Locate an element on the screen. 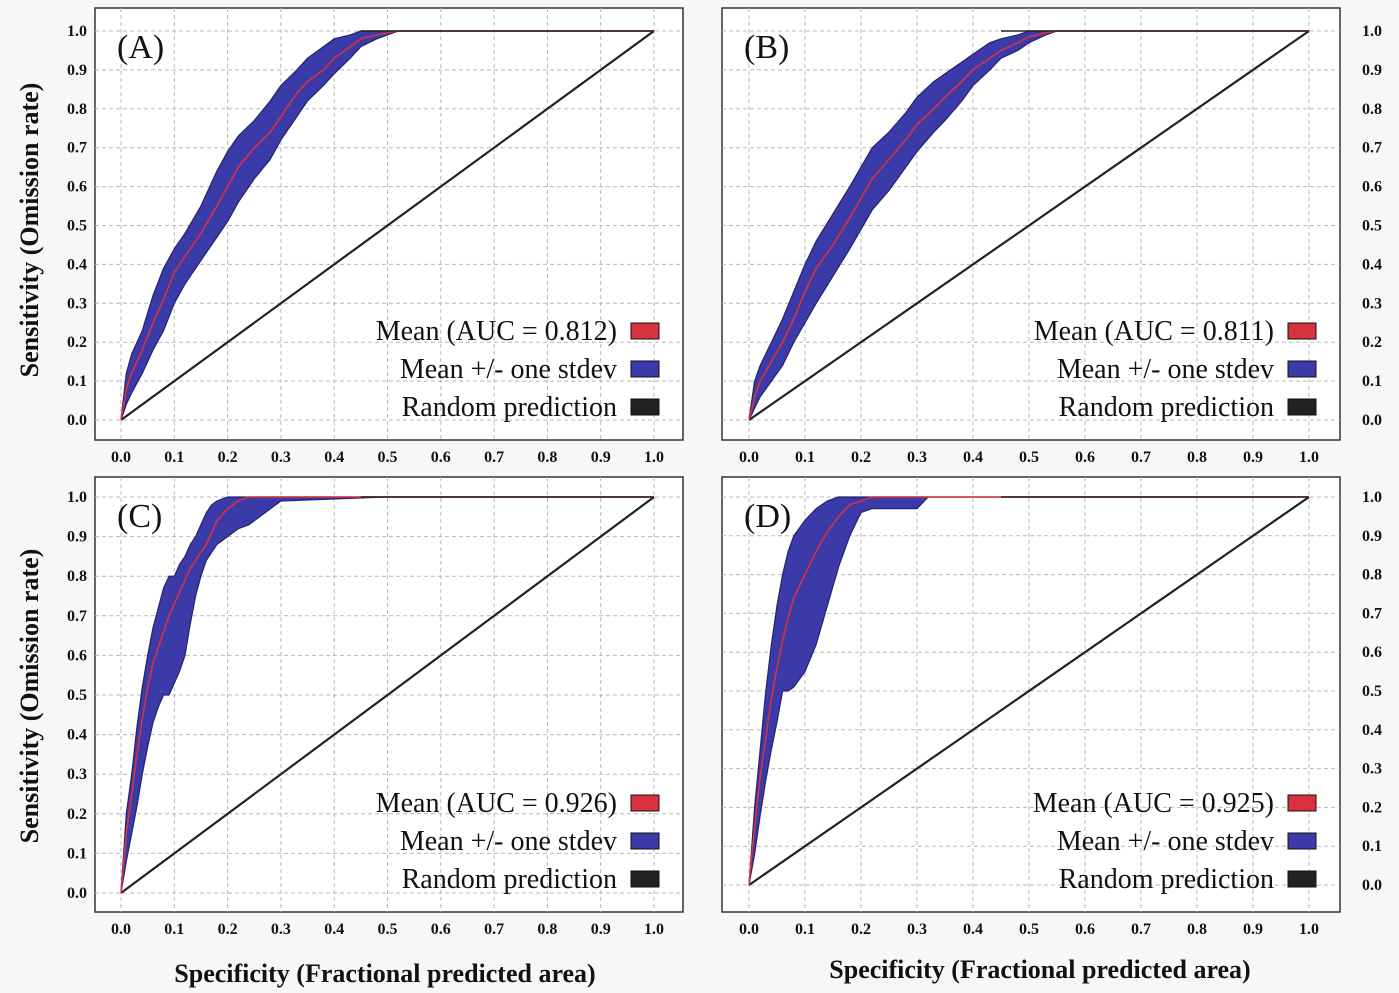  panel-label: (B) is located at coordinates (766, 47).